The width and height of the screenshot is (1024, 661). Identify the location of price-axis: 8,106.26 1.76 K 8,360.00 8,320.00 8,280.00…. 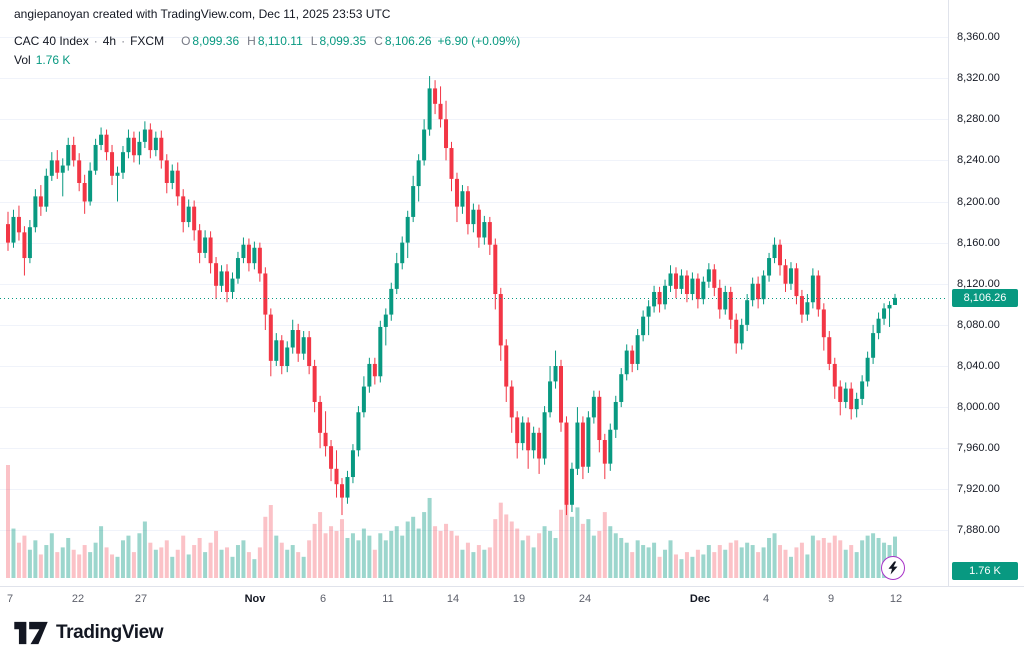
(986, 293).